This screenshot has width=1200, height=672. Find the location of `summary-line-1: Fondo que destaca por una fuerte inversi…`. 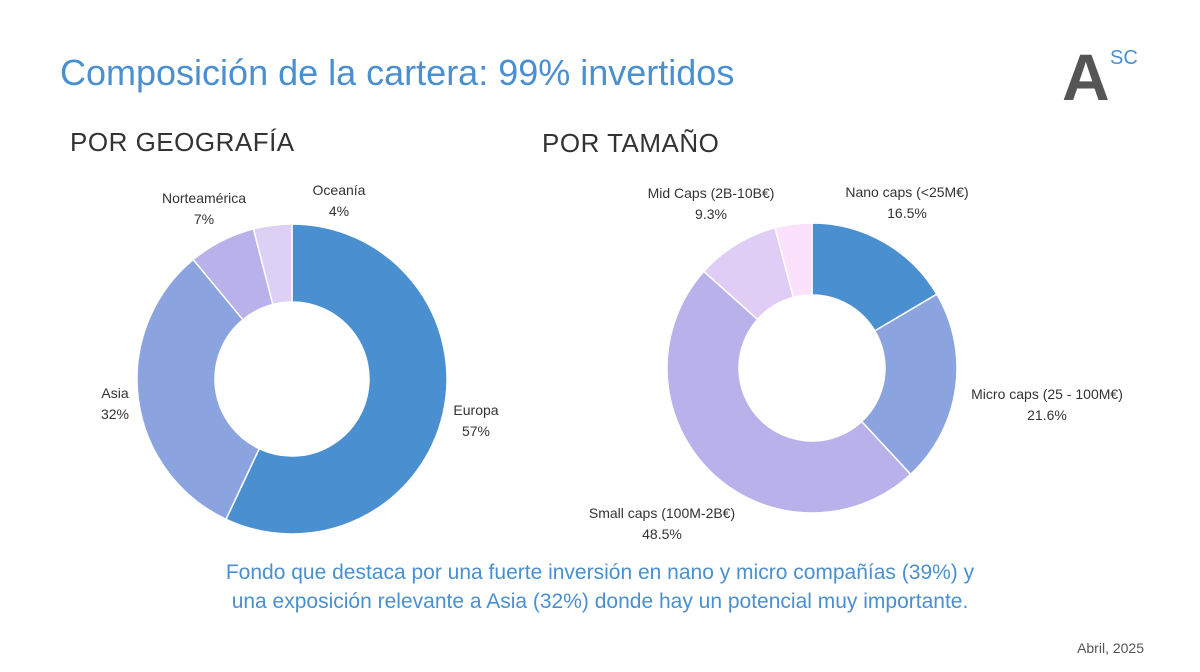

summary-line-1: Fondo que destaca por una fuerte inversi… is located at coordinates (600, 572).